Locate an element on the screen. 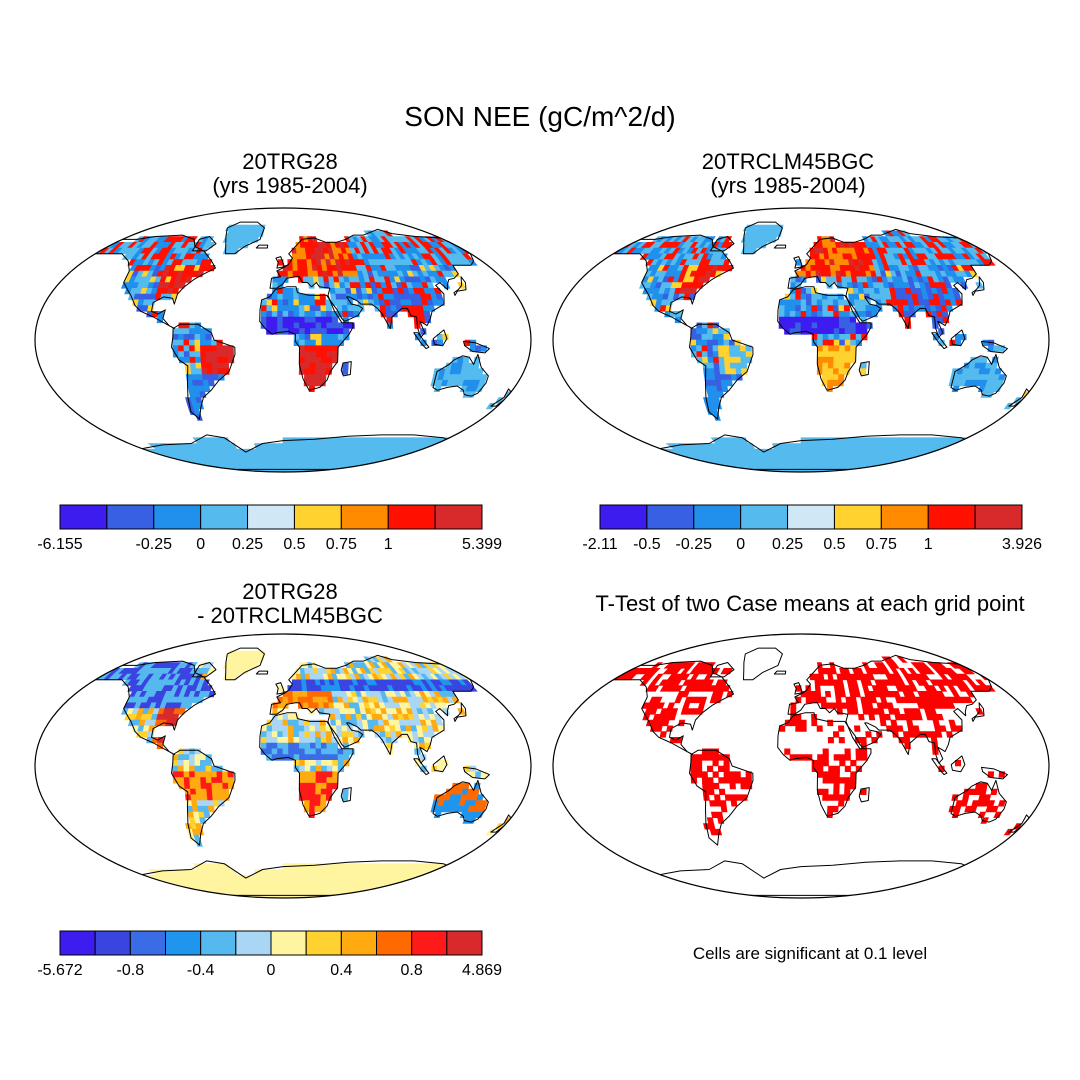 This screenshot has height=1080, width=1080. panel-title-line: 20TRCLM45BGC is located at coordinates (788, 161).